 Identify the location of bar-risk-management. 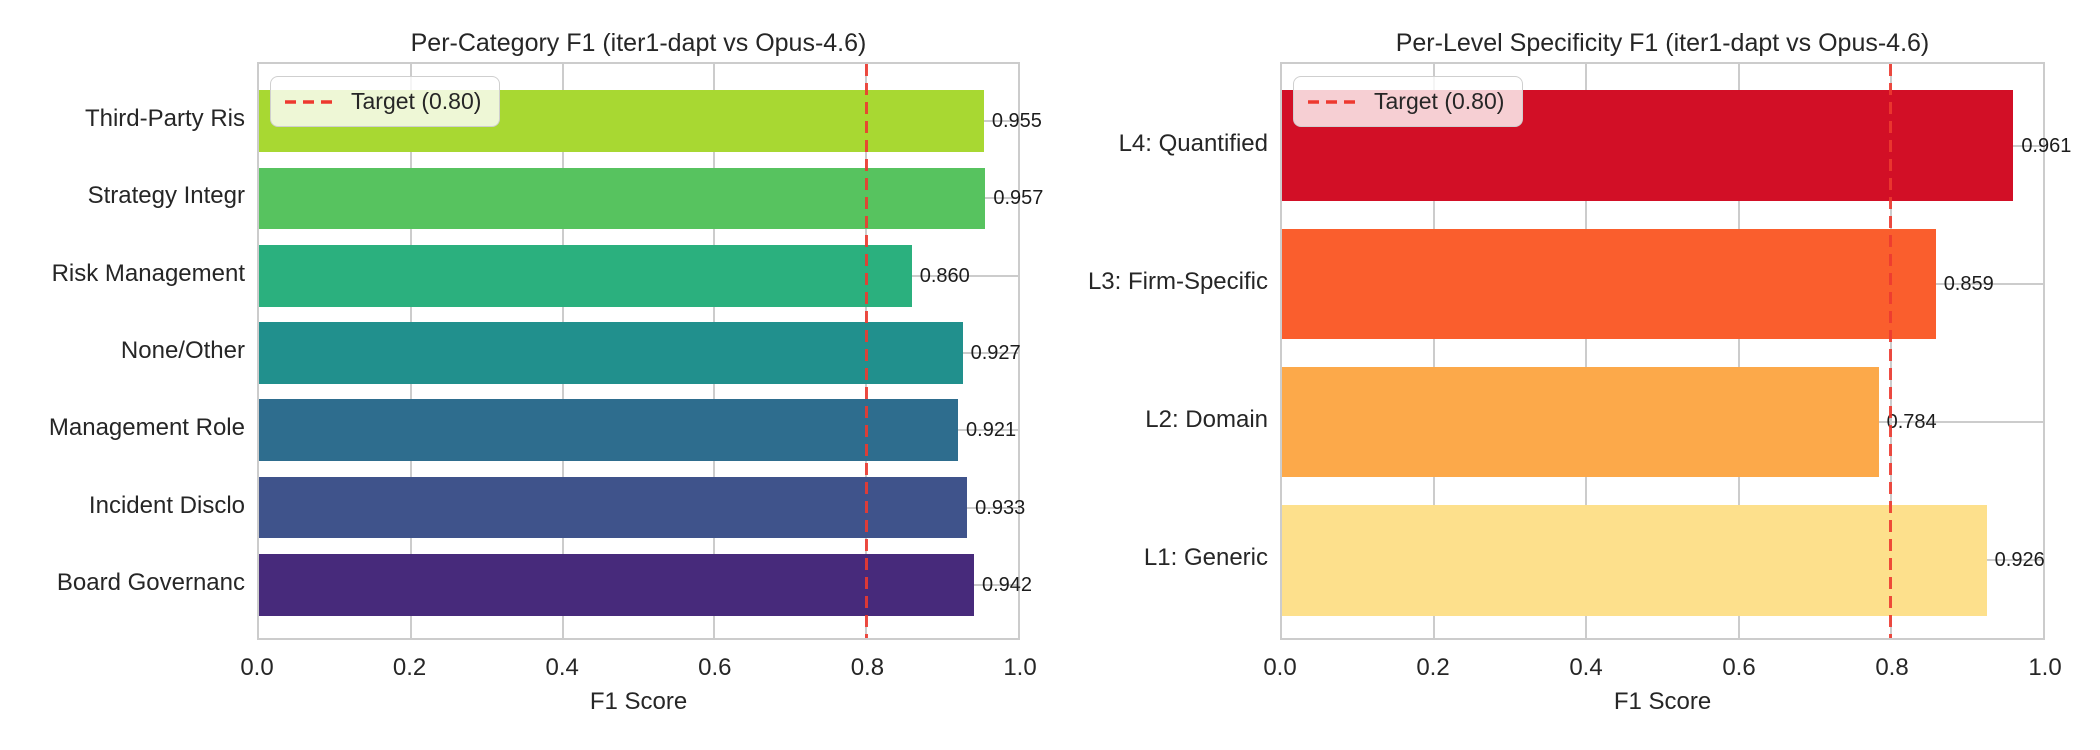
(585, 275).